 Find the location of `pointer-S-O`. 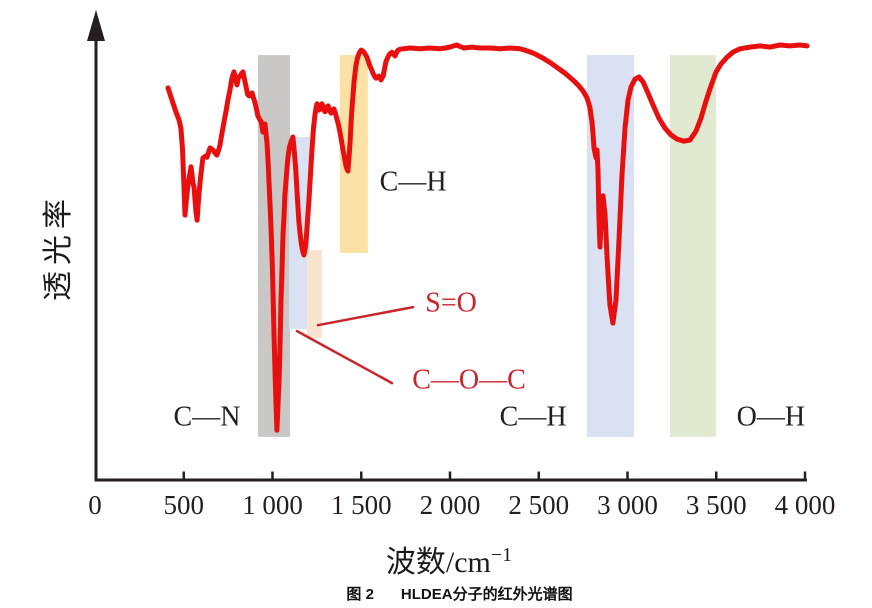

pointer-S-O is located at coordinates (365, 316).